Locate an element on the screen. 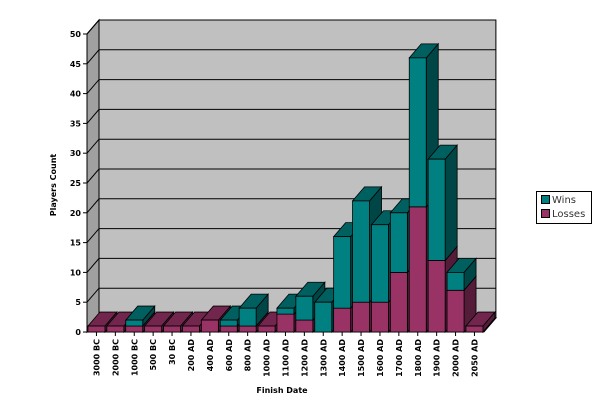 The height and width of the screenshot is (417, 600). y-tick-label-50: 50 is located at coordinates (76, 34).